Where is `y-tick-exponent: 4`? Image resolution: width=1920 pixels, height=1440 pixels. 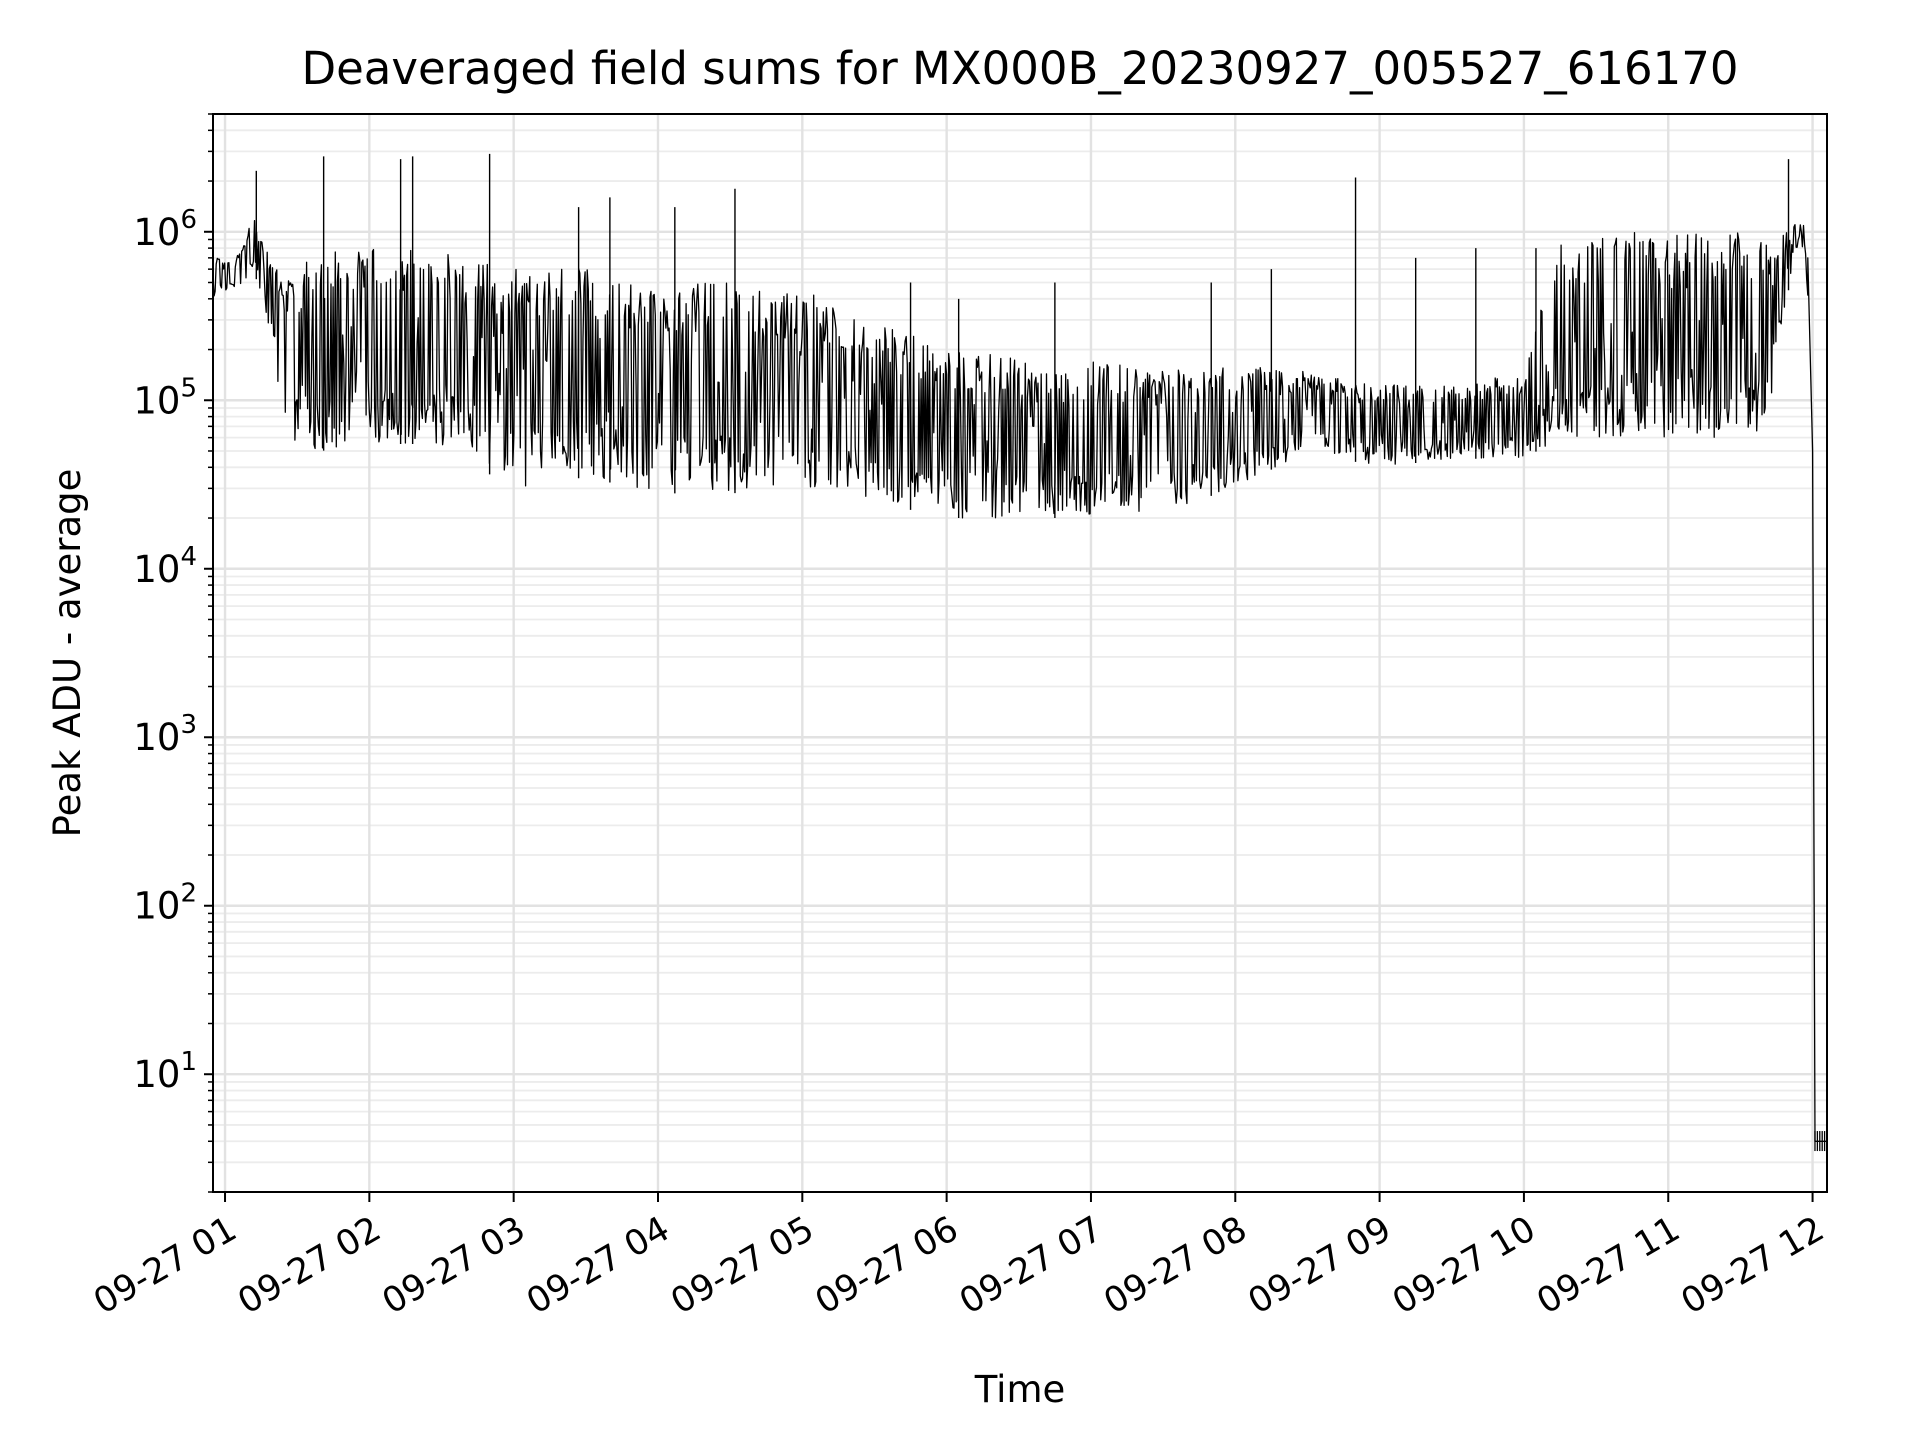 y-tick-exponent: 4 is located at coordinates (188, 557).